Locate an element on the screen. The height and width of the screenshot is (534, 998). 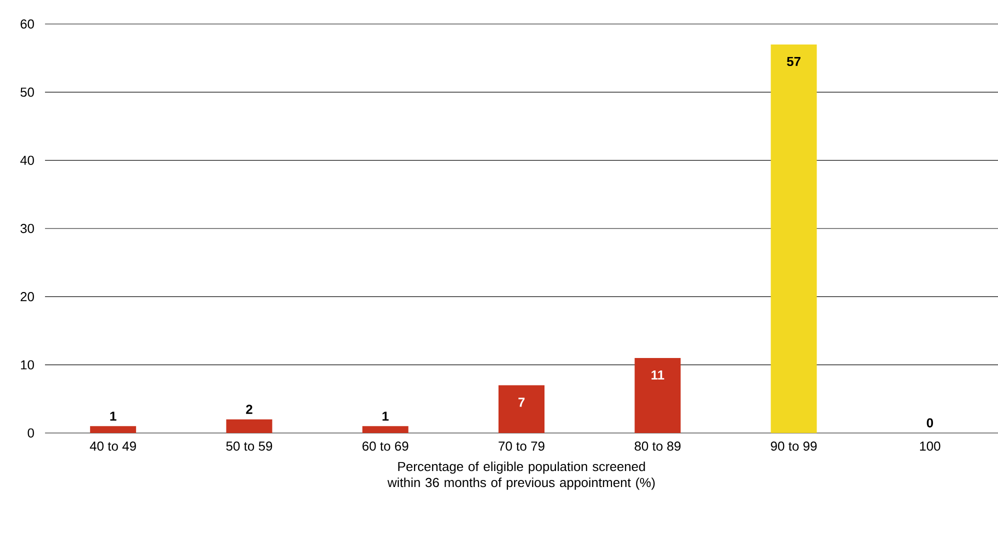
x-tick-label: 80 to 89 is located at coordinates (657, 446).